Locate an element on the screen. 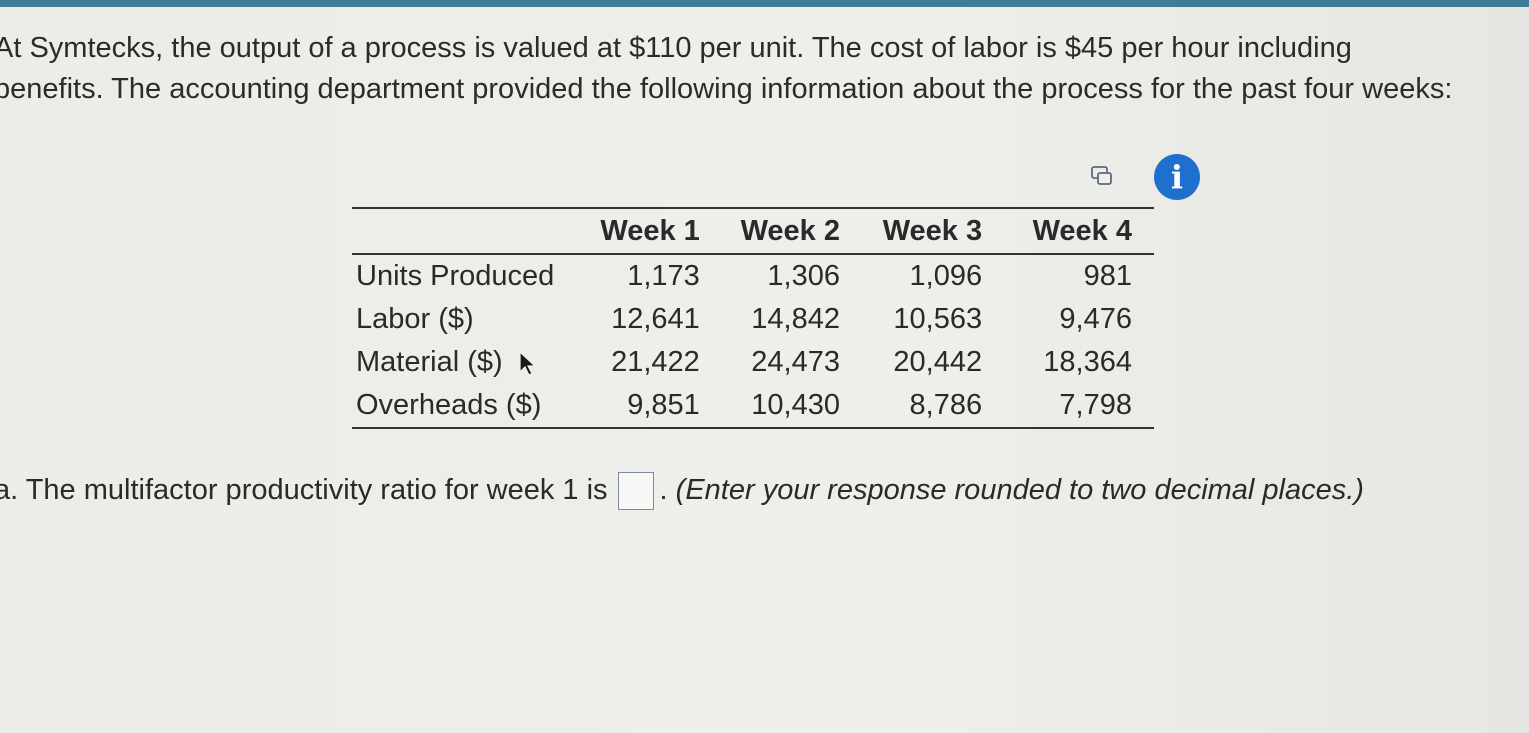 This screenshot has width=1529, height=733. info-icon: i is located at coordinates (1177, 177).